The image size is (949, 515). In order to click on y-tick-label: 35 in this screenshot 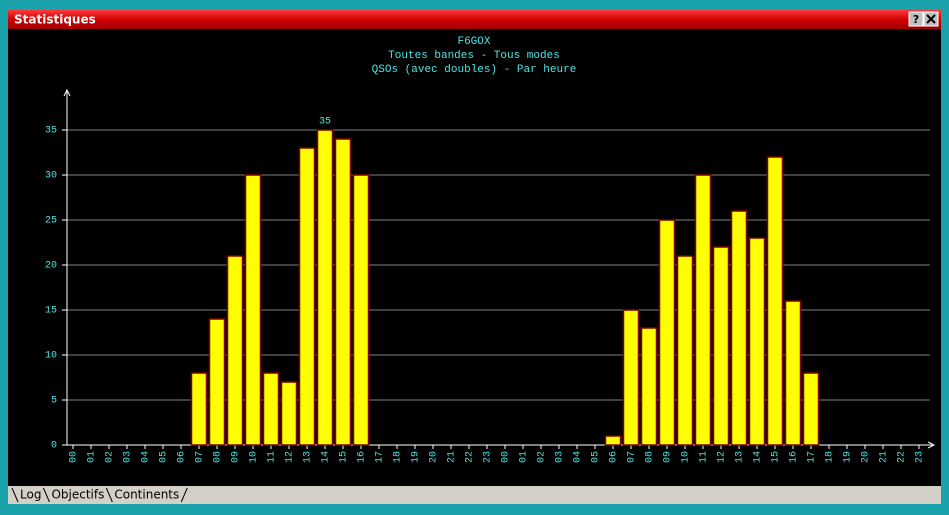, I will do `click(51, 131)`.